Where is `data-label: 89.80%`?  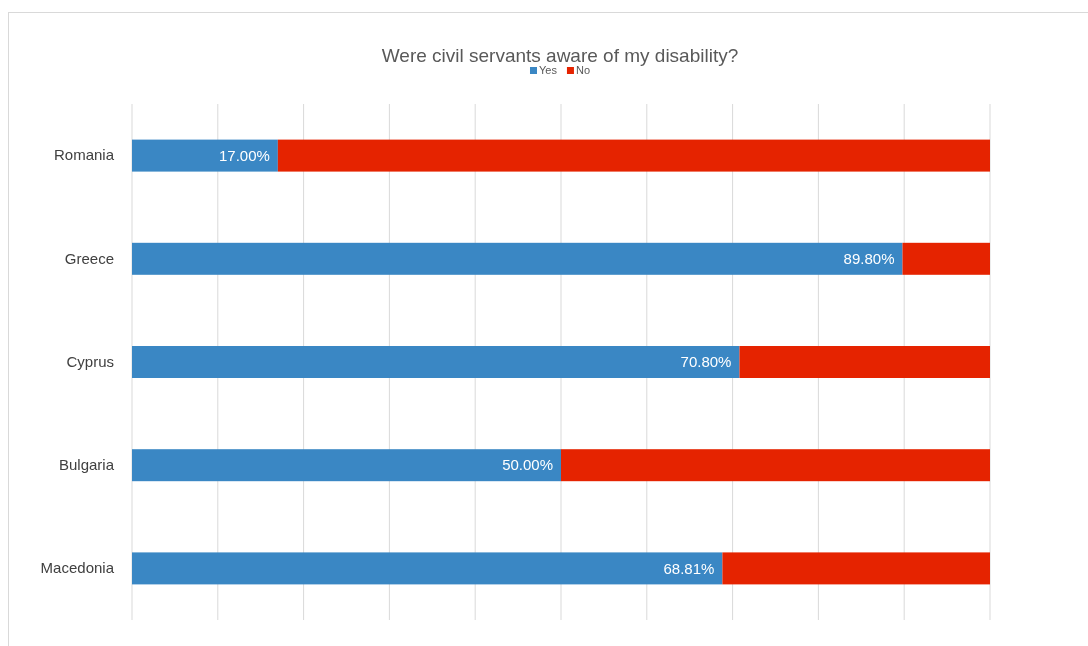
data-label: 89.80% is located at coordinates (869, 259).